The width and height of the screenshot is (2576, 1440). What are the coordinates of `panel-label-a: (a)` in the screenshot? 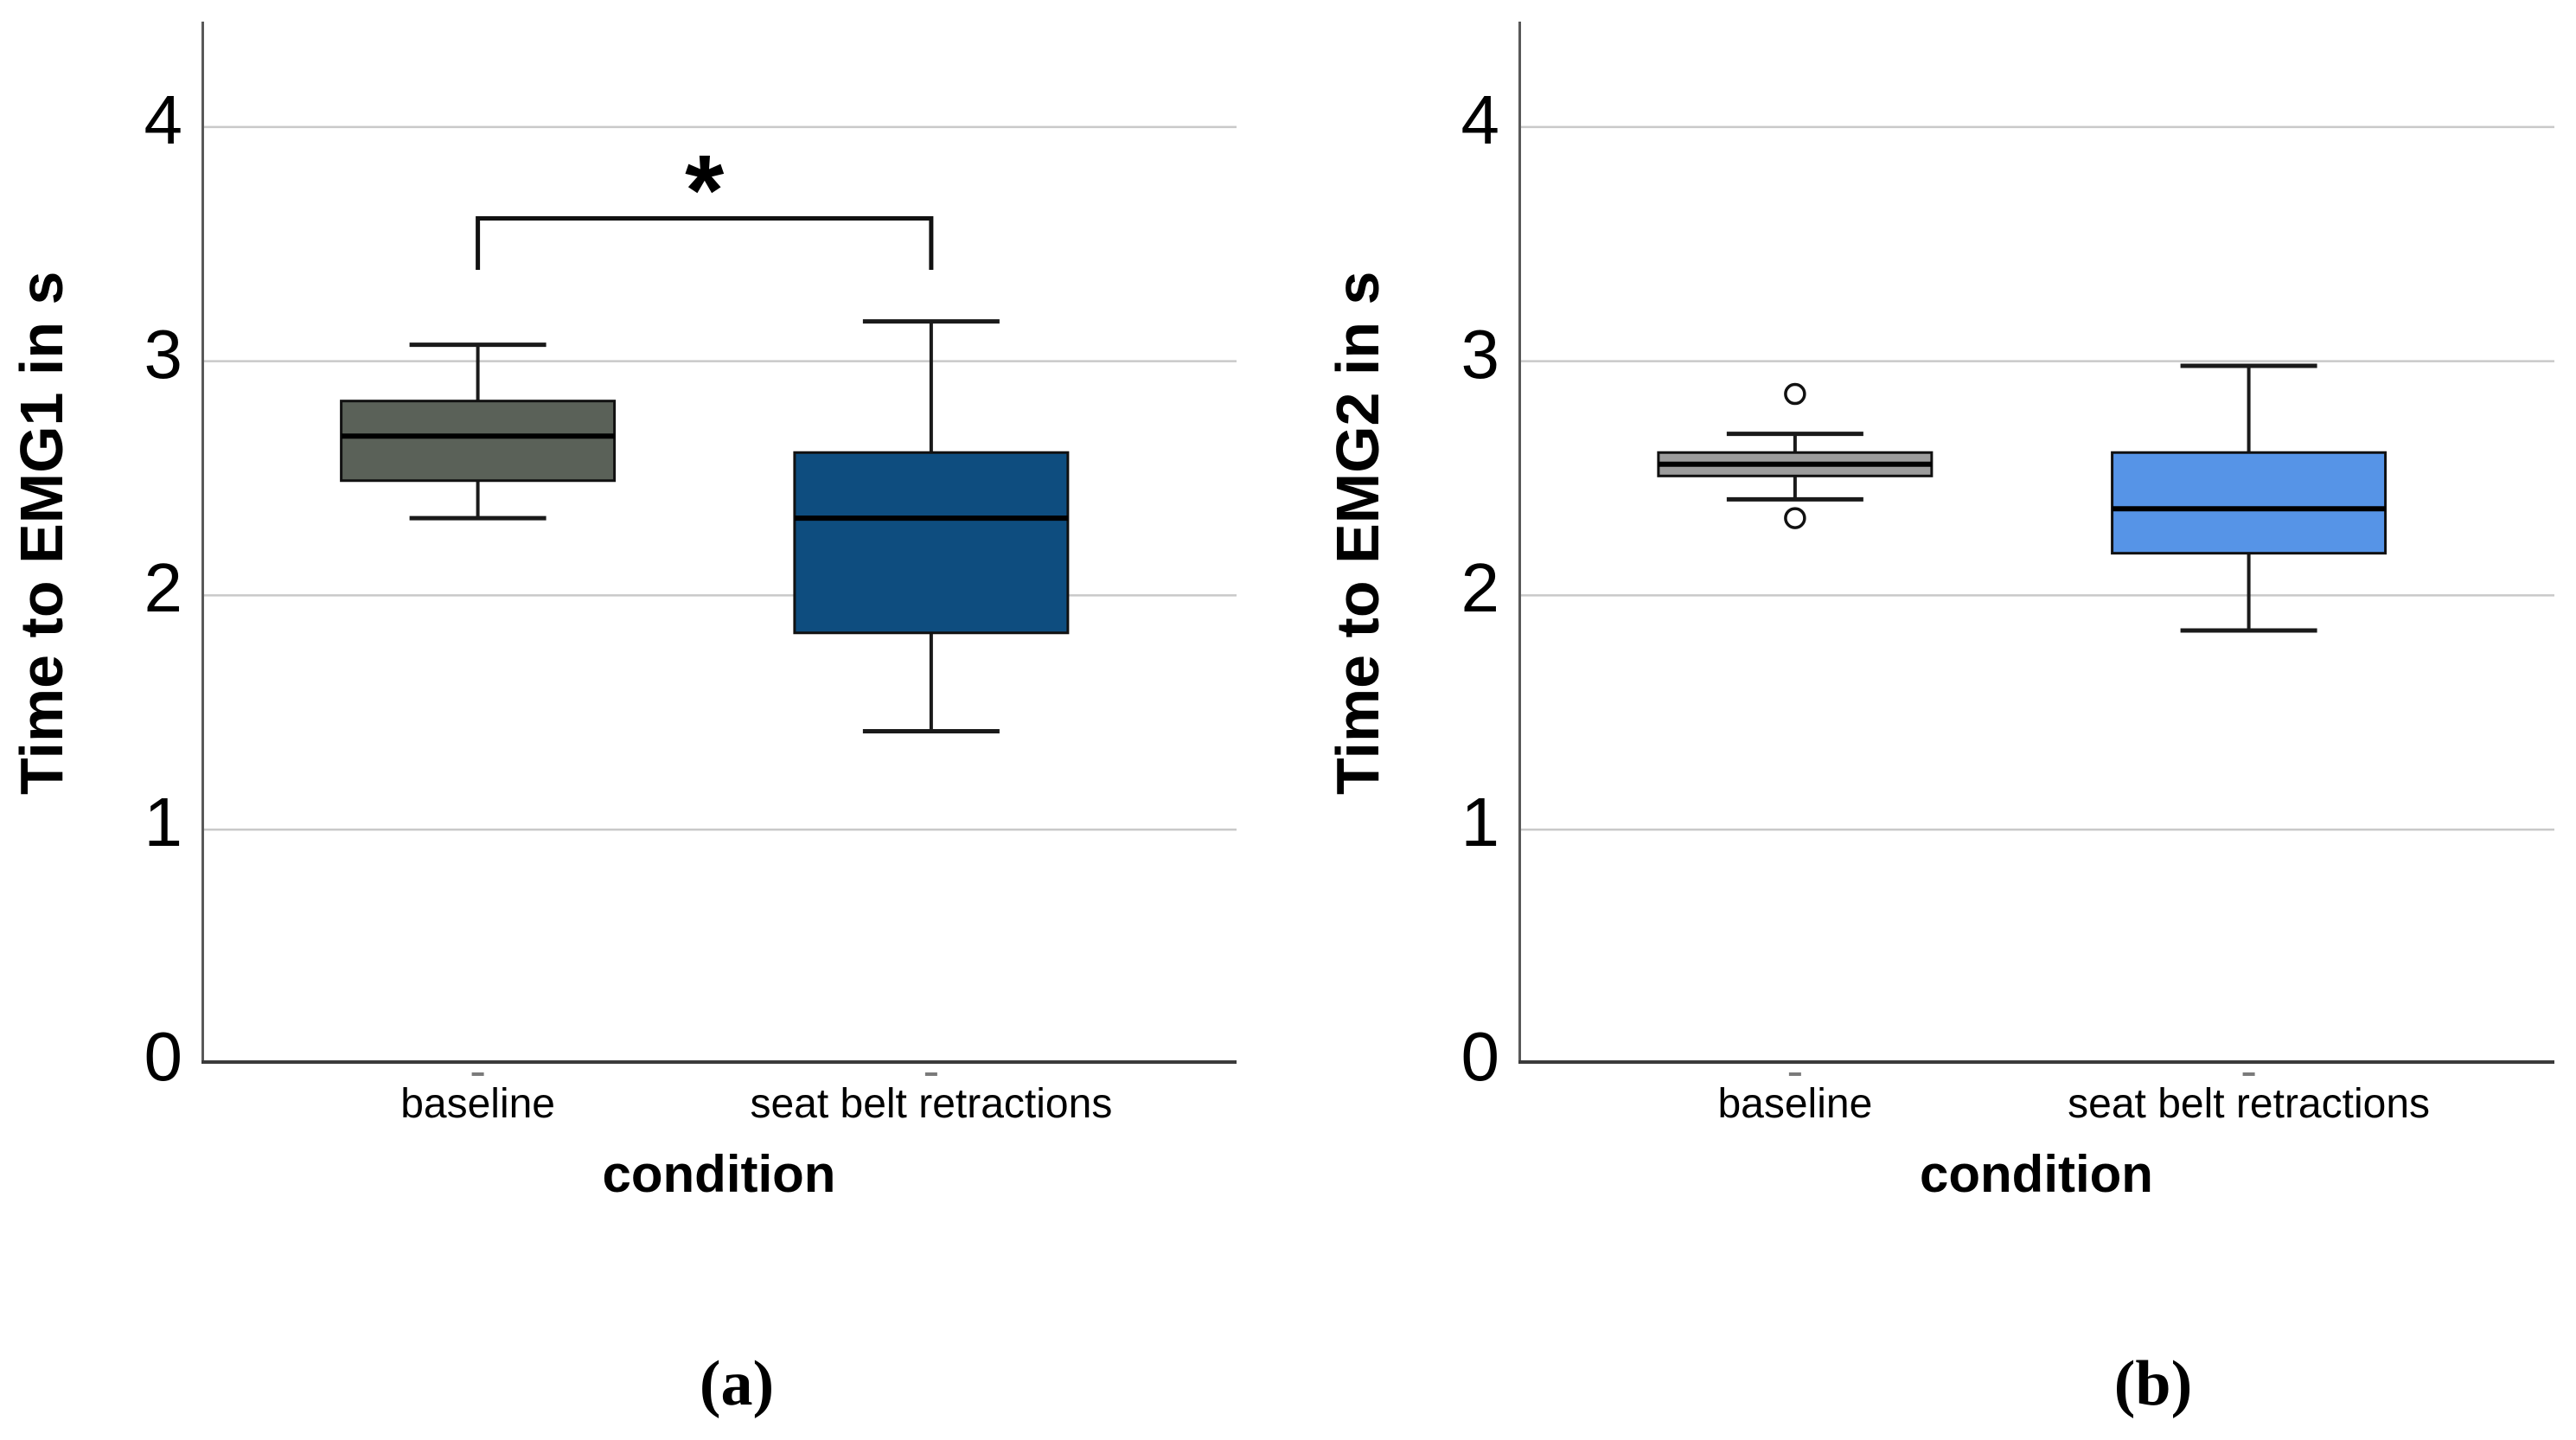 It's located at (737, 1383).